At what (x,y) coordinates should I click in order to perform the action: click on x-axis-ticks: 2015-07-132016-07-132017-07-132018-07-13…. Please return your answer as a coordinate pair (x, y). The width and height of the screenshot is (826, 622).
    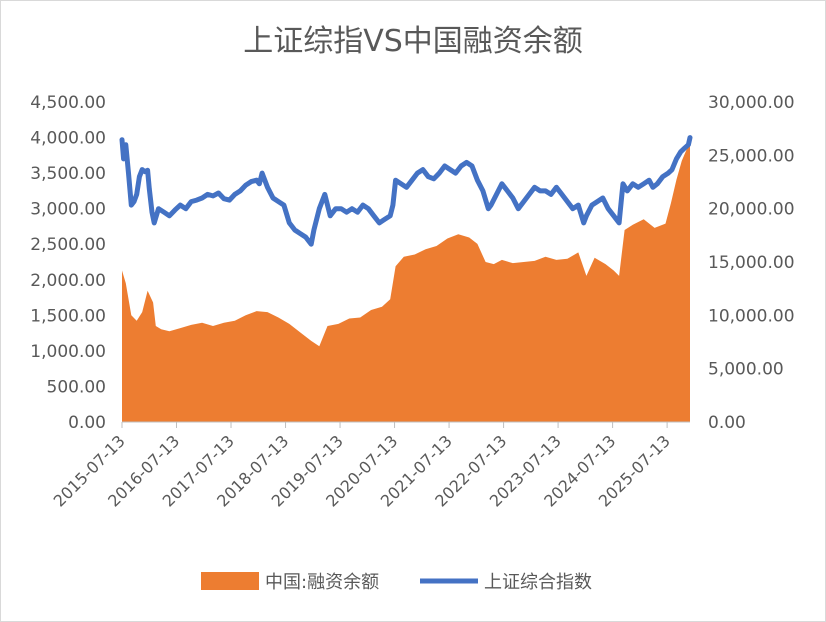
    Looking at the image, I should click on (362, 466).